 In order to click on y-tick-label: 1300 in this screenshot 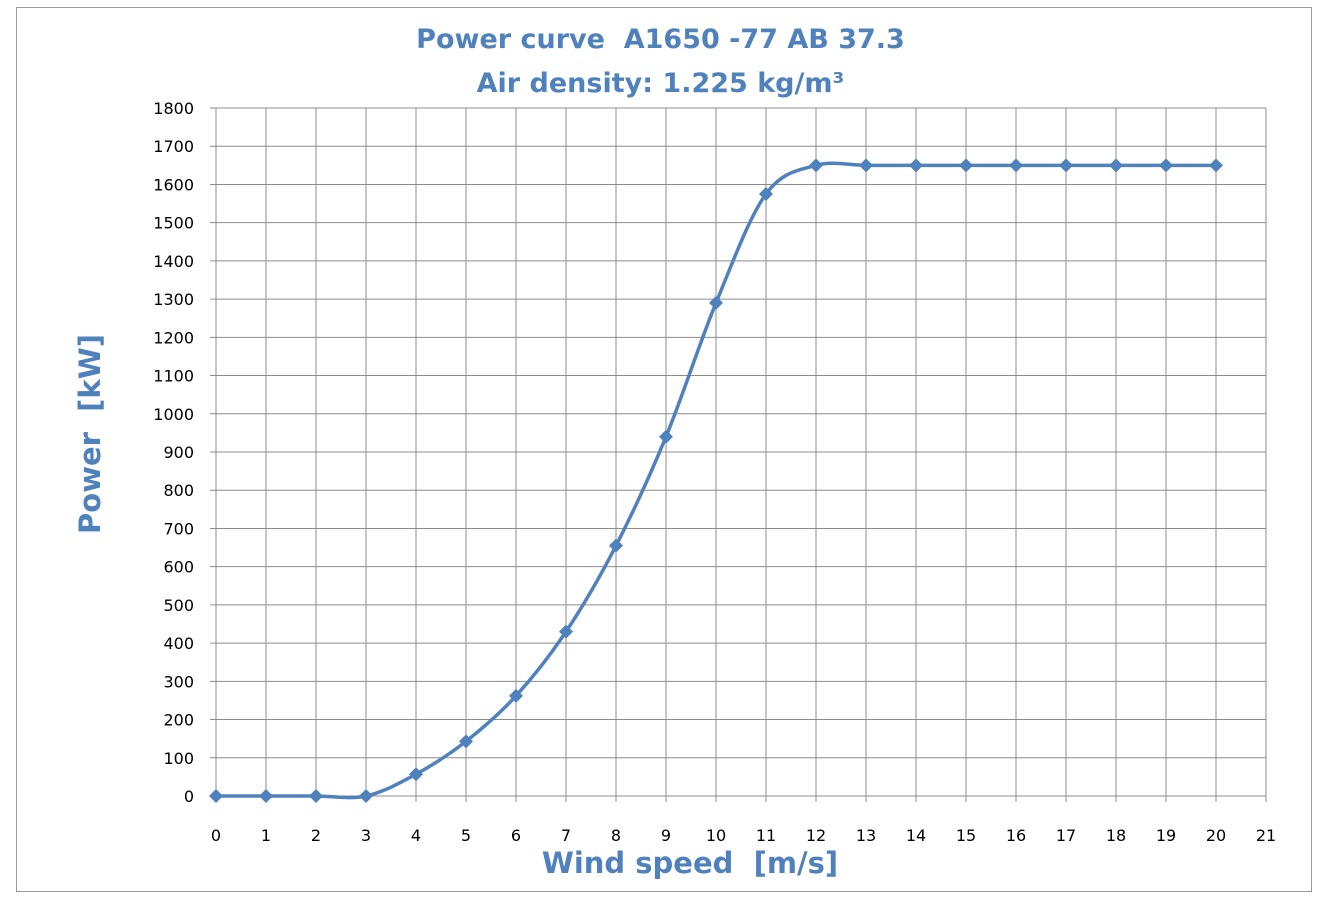, I will do `click(173, 299)`.